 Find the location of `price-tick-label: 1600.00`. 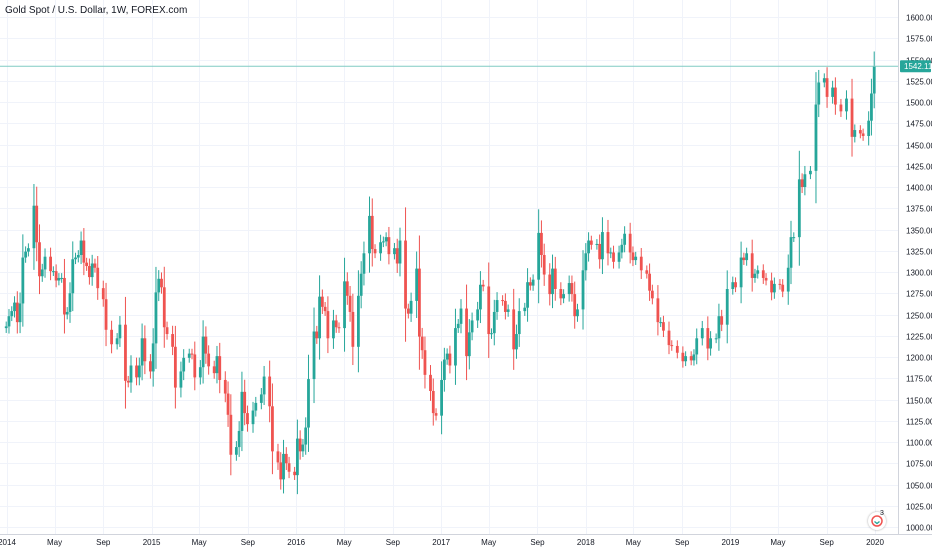

price-tick-label: 1600.00 is located at coordinates (919, 18).